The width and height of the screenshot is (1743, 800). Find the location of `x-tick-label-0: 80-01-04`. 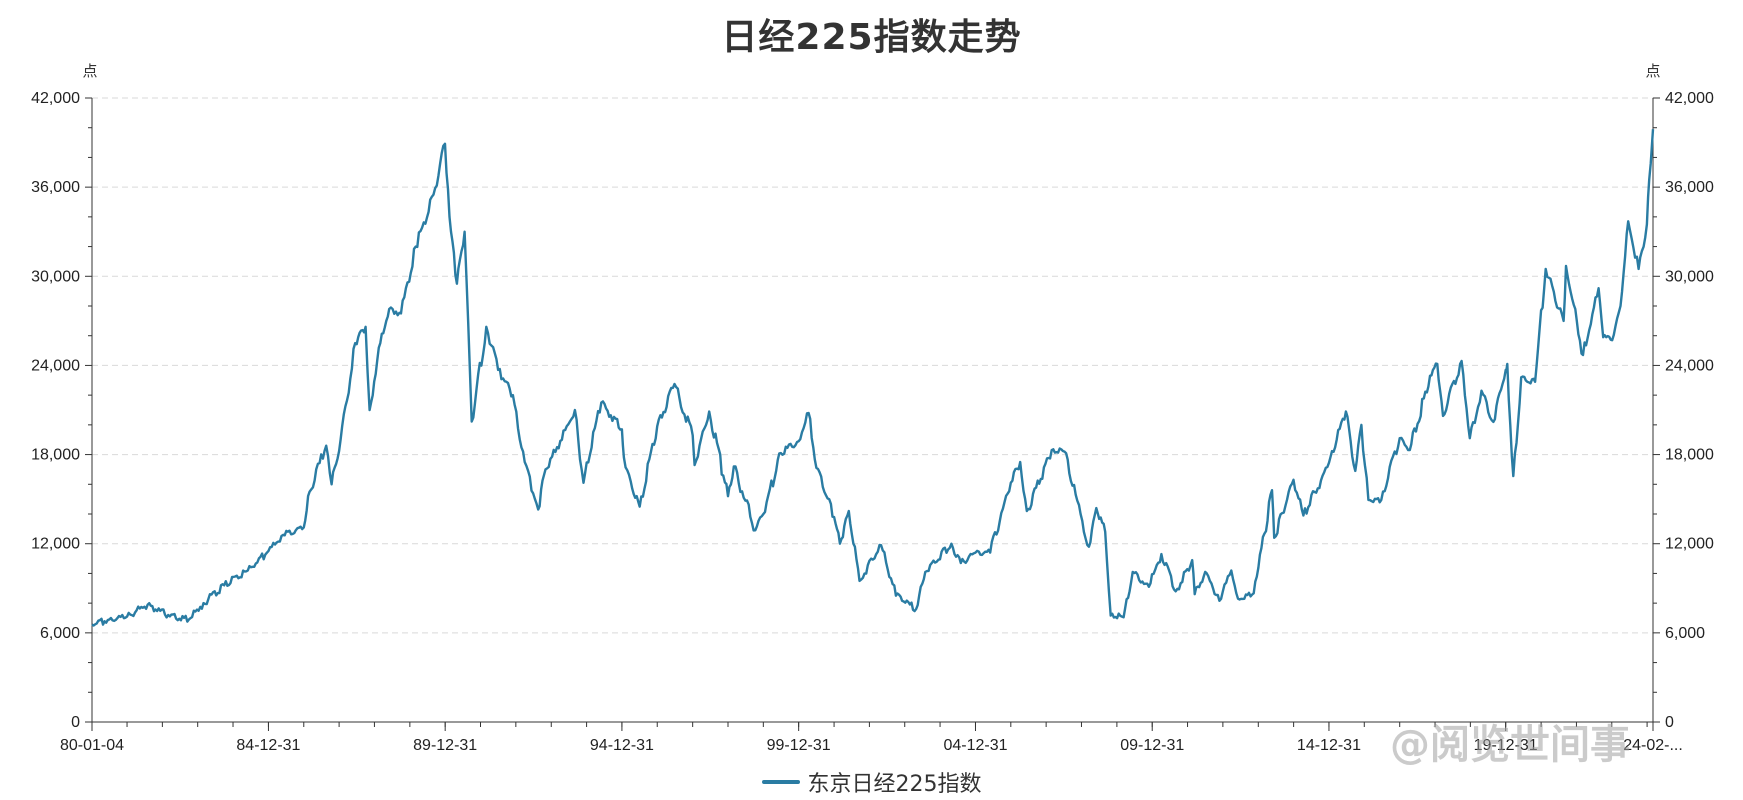

x-tick-label-0: 80-01-04 is located at coordinates (92, 745).